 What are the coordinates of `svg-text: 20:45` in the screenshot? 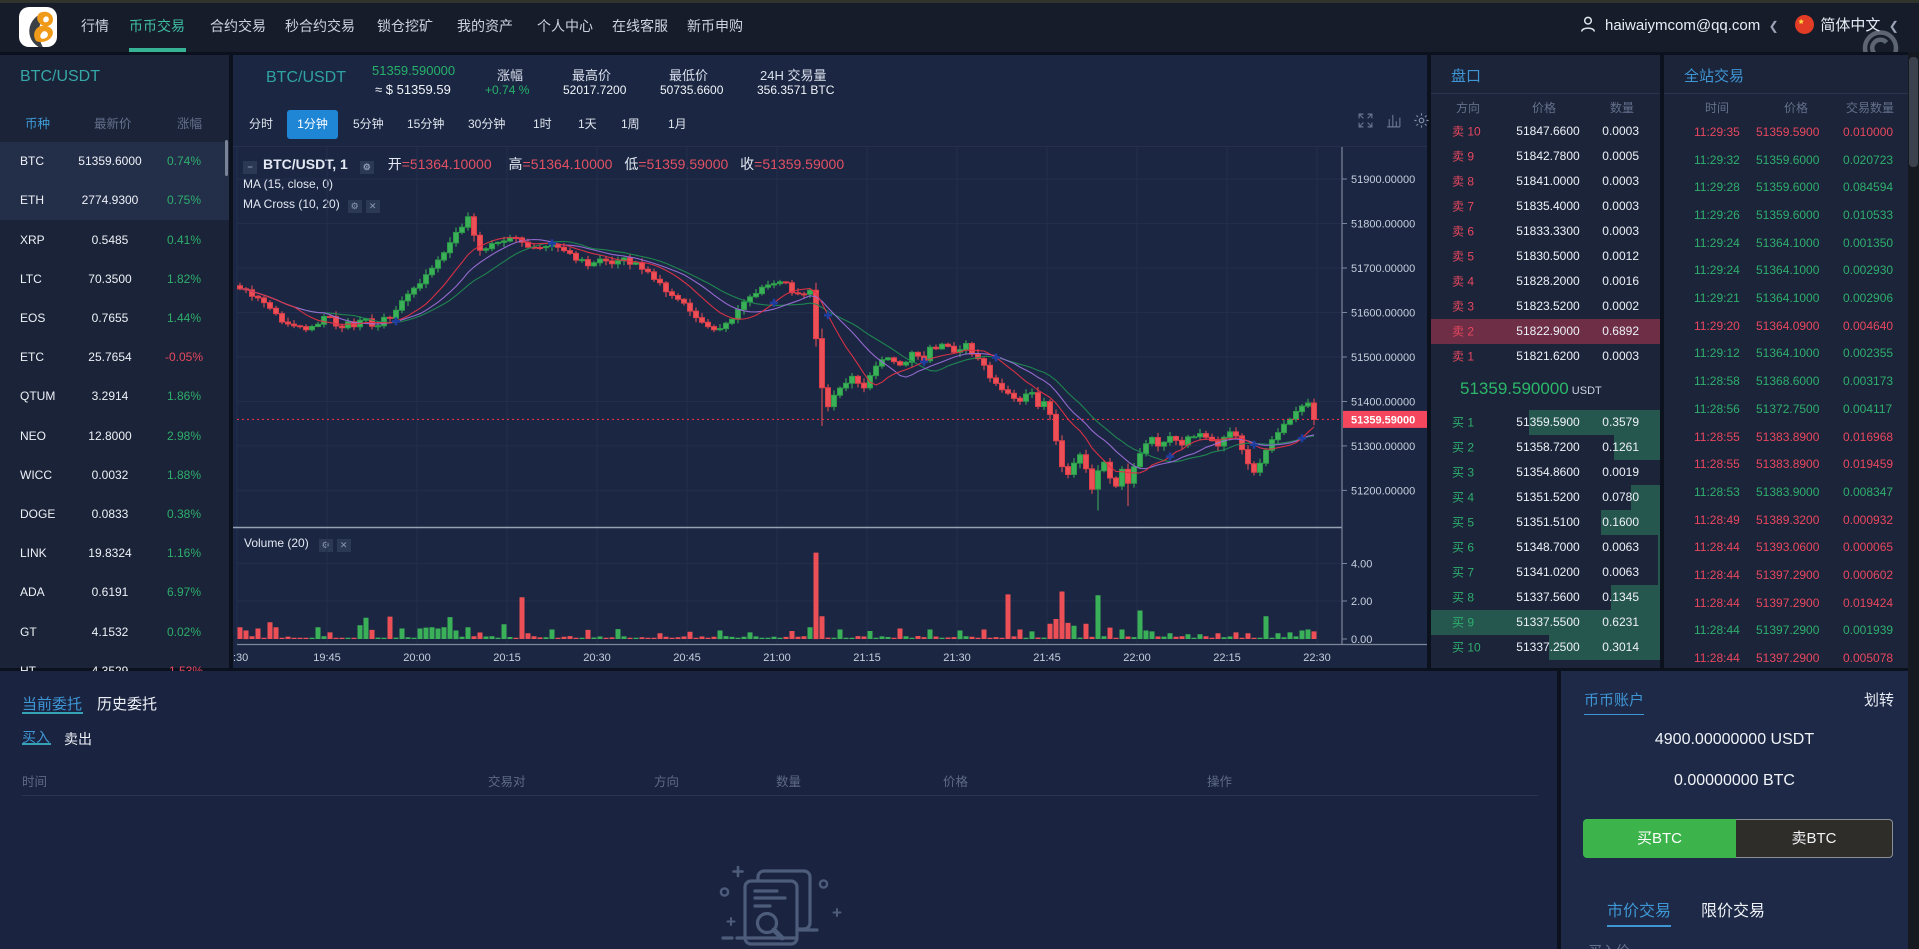 It's located at (687, 658).